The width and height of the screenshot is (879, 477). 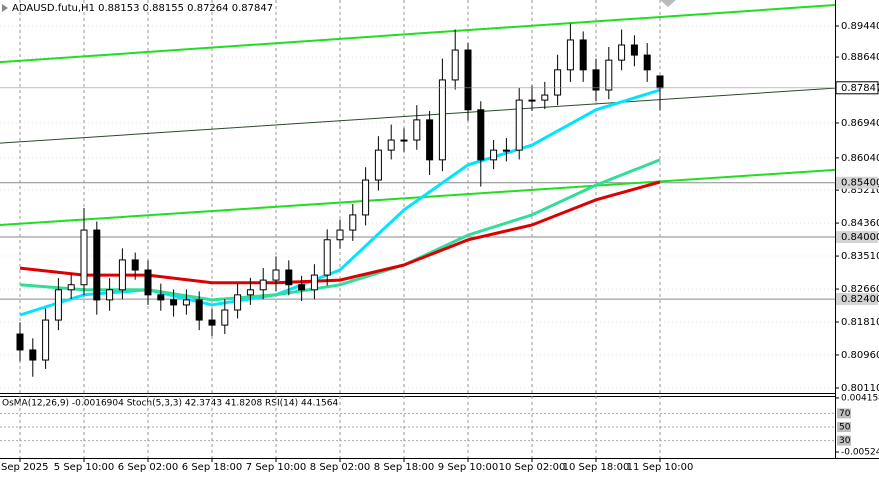 I want to click on indicator-level-label: 30, so click(x=845, y=441).